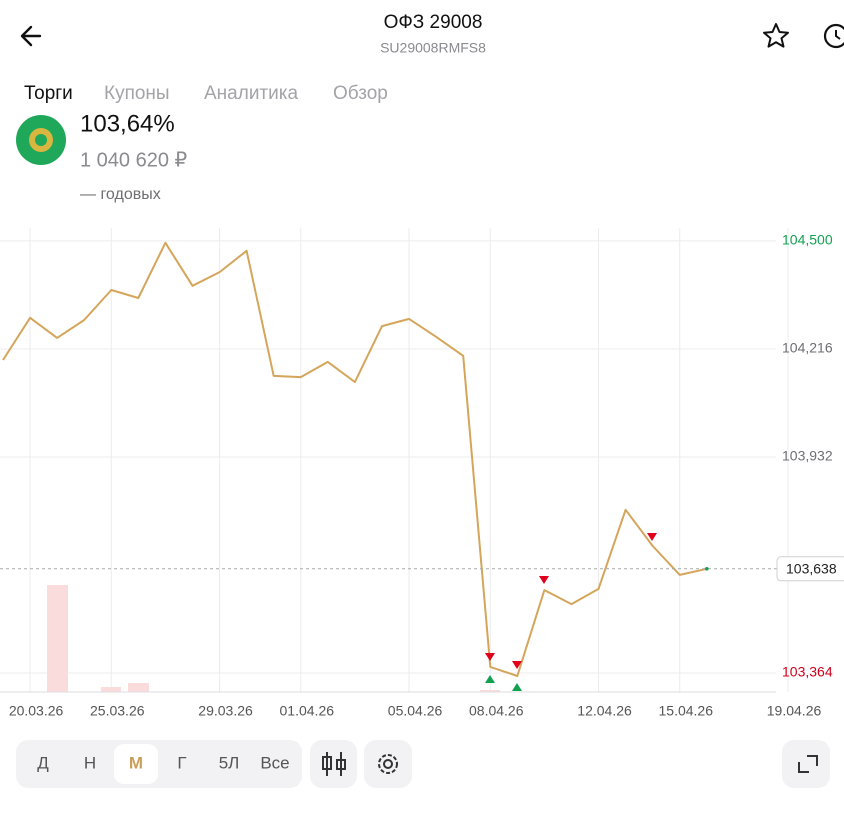  Describe the element at coordinates (159, 764) in the screenshot. I see `period-selector` at that location.